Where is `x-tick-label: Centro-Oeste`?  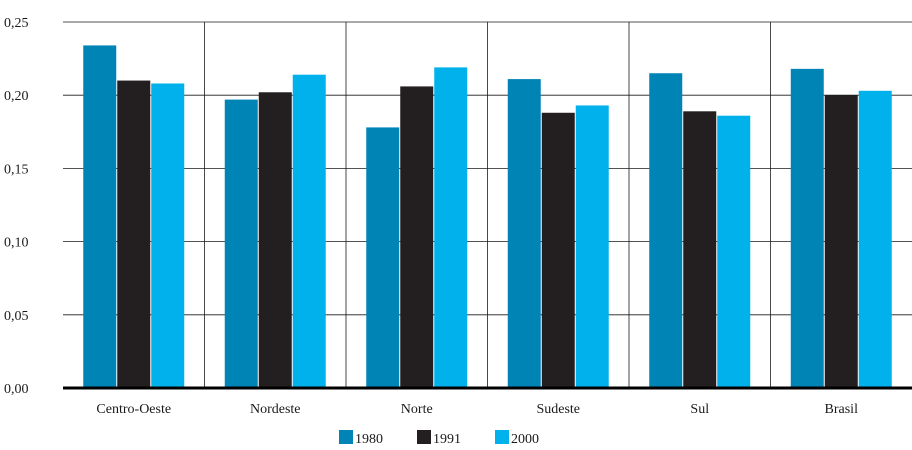
x-tick-label: Centro-Oeste is located at coordinates (133, 409).